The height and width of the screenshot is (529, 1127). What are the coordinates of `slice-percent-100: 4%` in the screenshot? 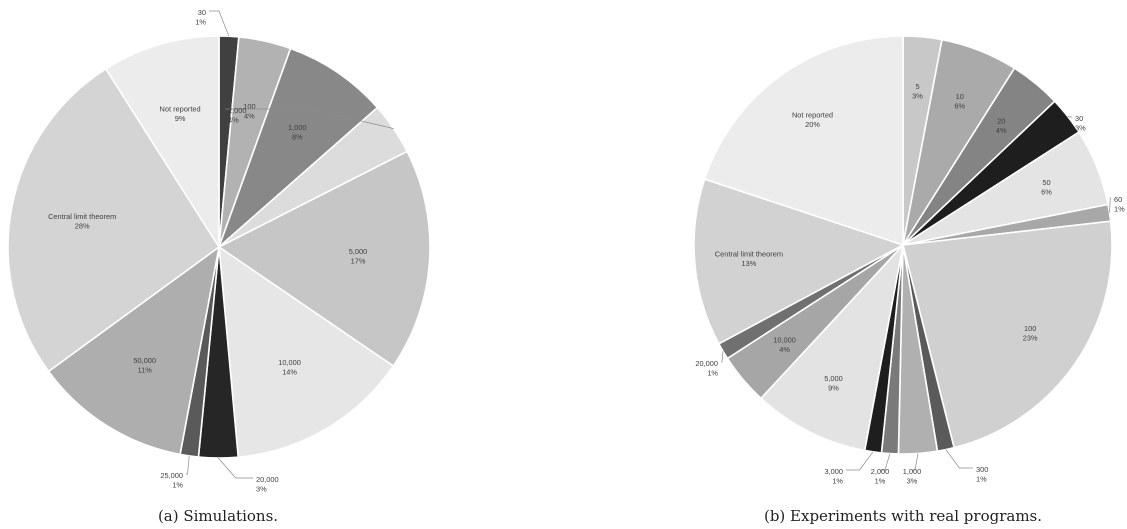 It's located at (249, 116).